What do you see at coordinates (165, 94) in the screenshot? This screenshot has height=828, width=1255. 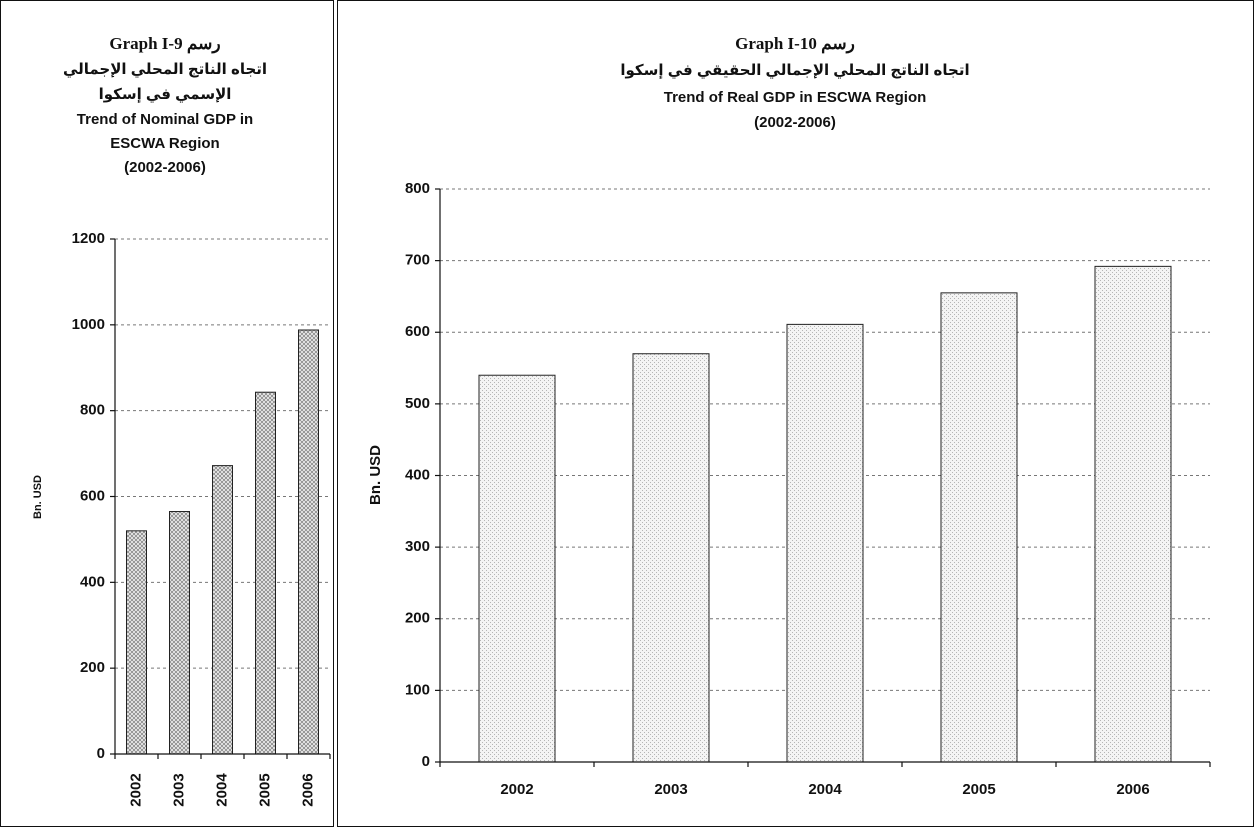 I see `chart-title: الإسمي في إسكوا` at bounding box center [165, 94].